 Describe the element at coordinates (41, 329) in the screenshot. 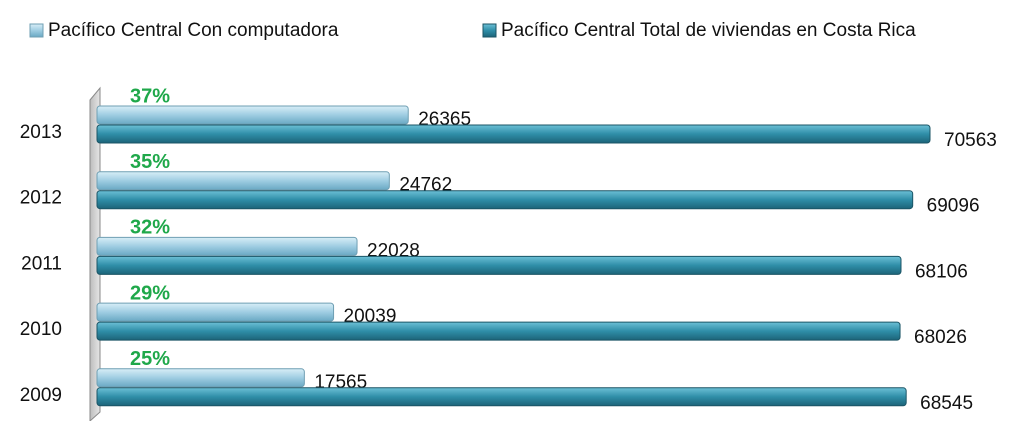

I see `y-tick-label: 2010` at that location.